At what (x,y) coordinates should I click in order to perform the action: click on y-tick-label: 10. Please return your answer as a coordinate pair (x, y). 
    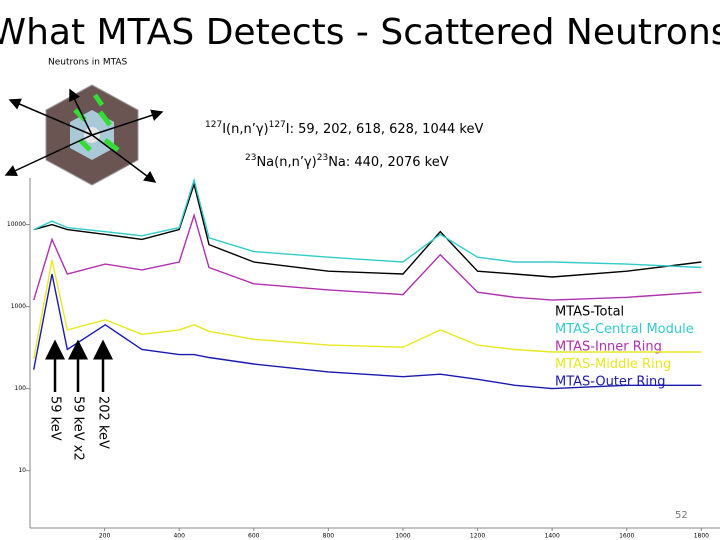
    Looking at the image, I should click on (22, 470).